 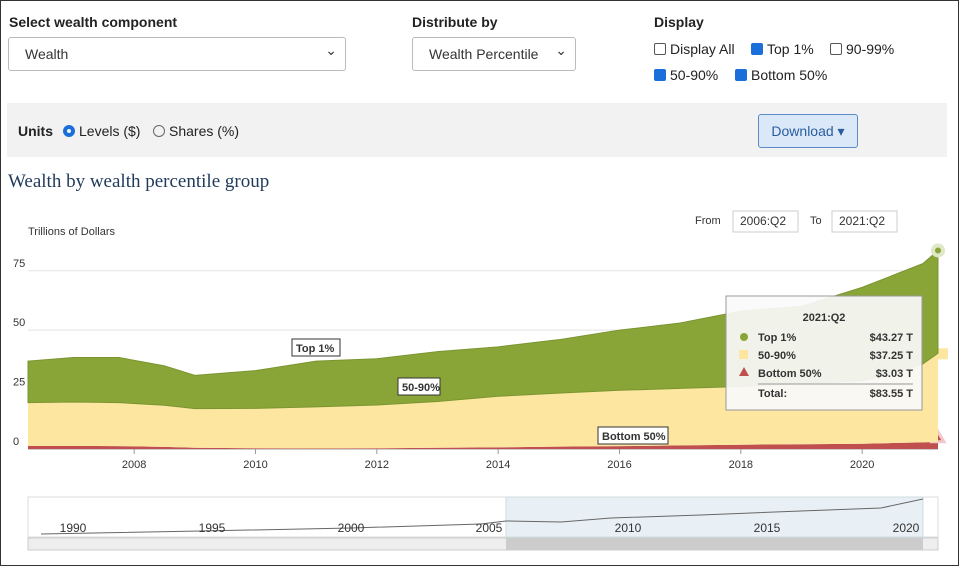 What do you see at coordinates (110, 131) in the screenshot?
I see `radio-label: Levels ($)` at bounding box center [110, 131].